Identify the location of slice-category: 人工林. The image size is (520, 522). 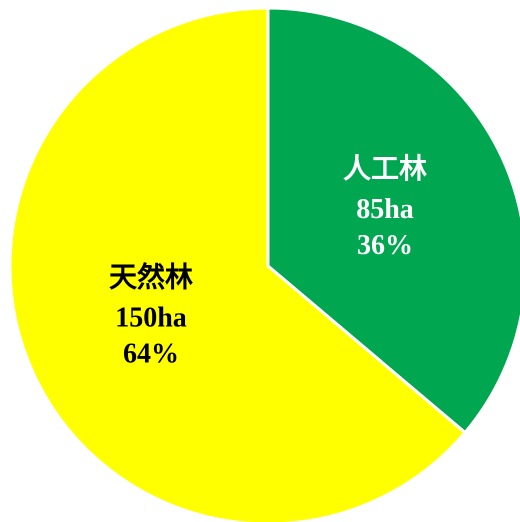
(385, 169).